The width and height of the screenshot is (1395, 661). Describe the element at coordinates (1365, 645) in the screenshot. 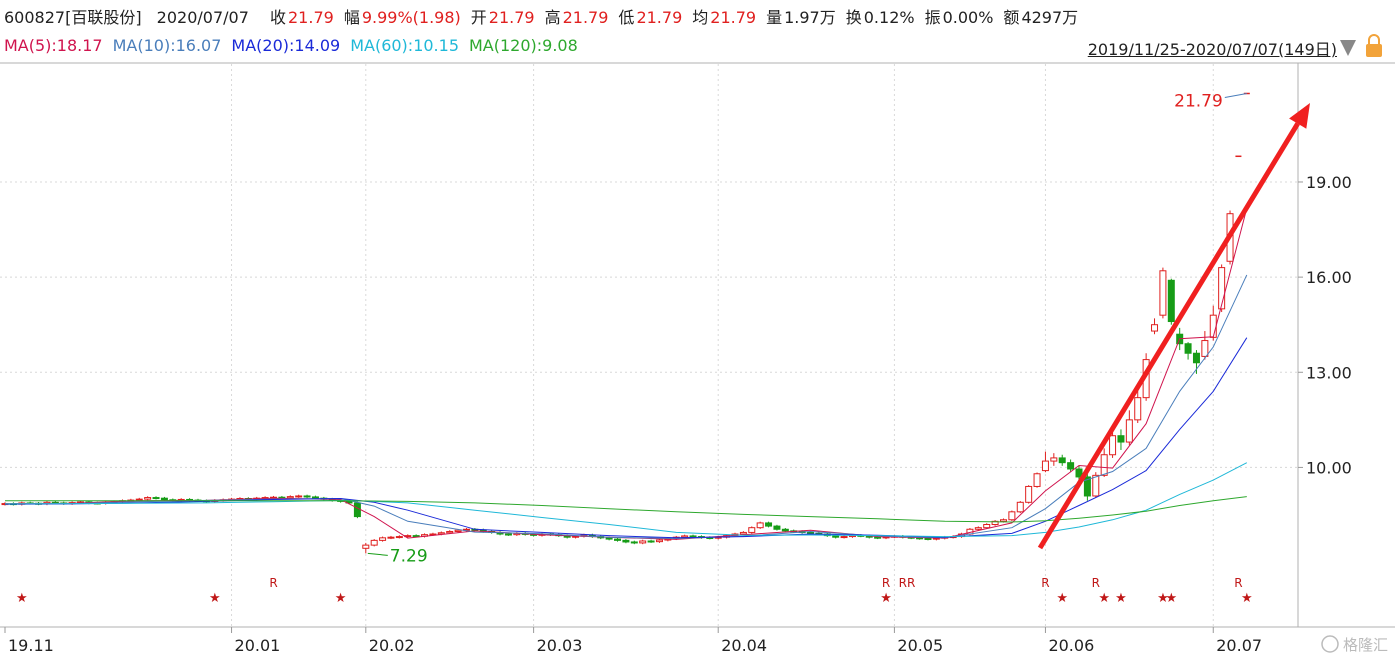

I see `watermark: 格隆汇` at that location.